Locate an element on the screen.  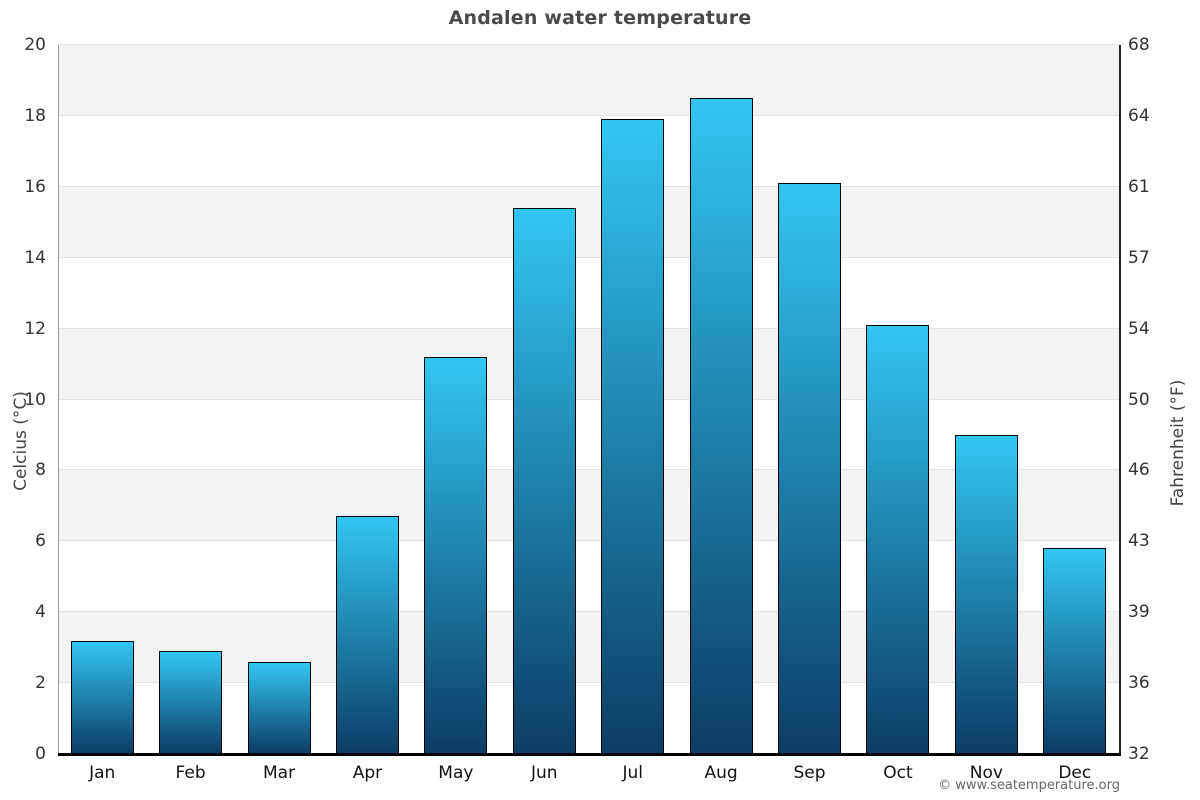
celsius-tick-label: 2 is located at coordinates (40, 683).